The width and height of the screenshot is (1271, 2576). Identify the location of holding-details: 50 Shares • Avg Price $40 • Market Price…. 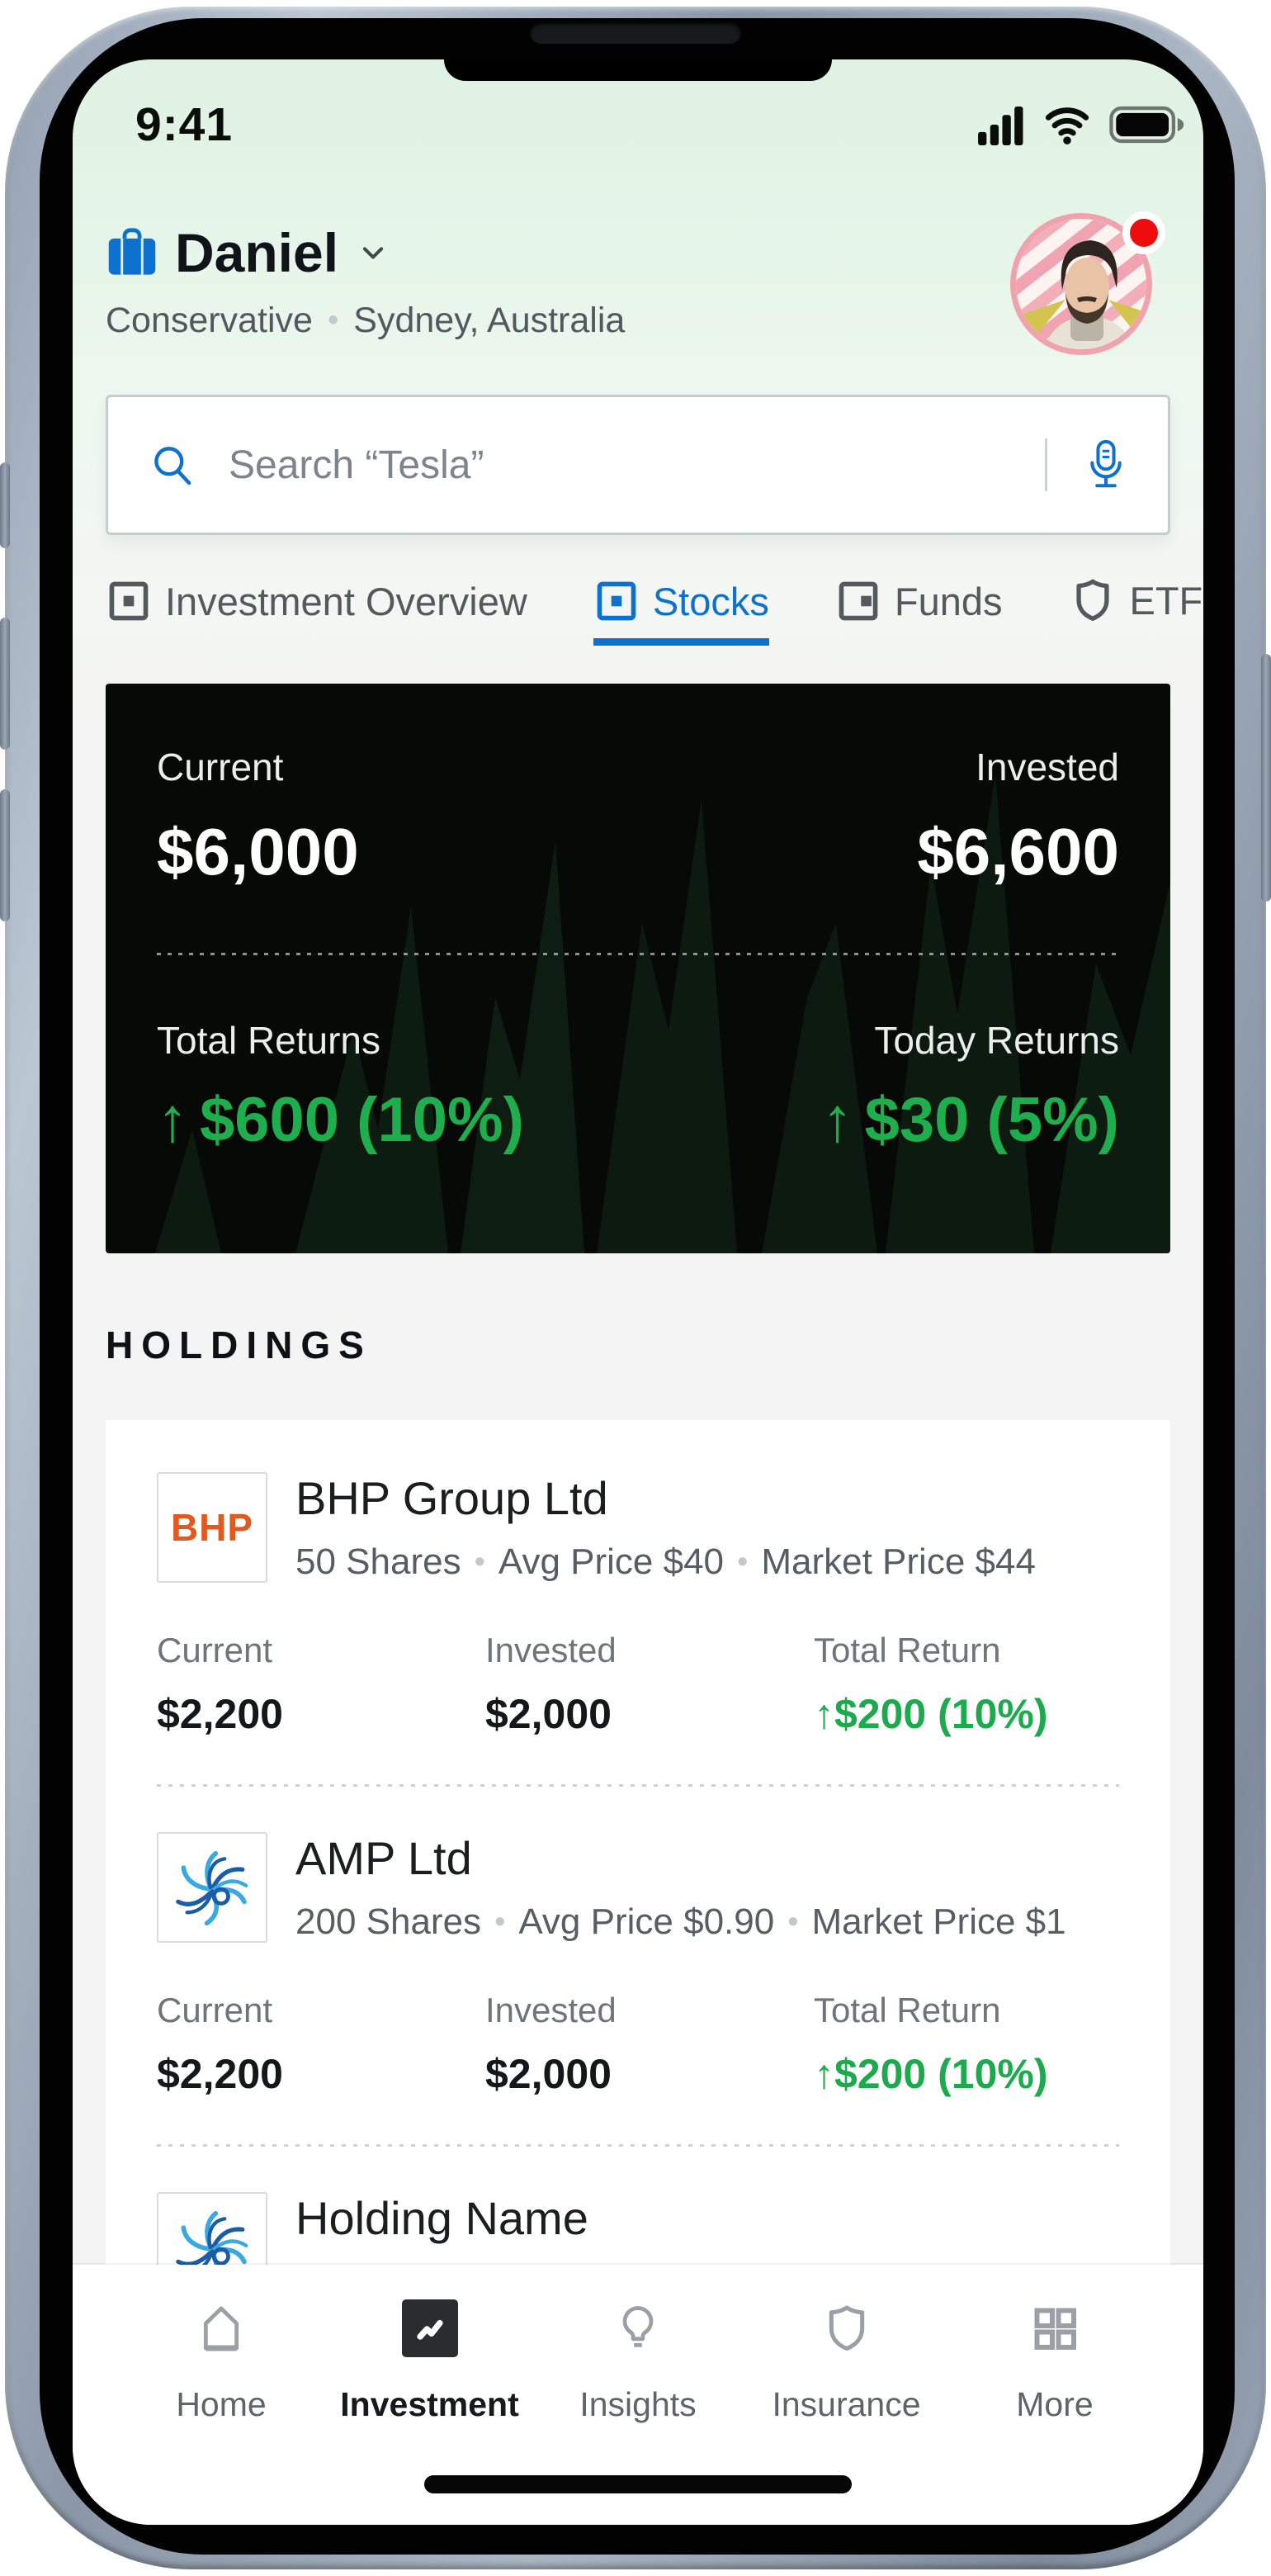
(665, 1561).